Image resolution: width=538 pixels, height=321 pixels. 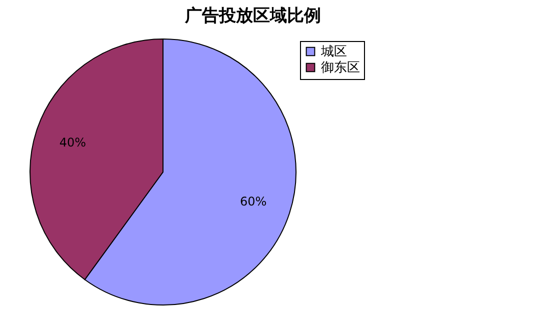 I want to click on data-label: 40%, so click(x=72, y=143).